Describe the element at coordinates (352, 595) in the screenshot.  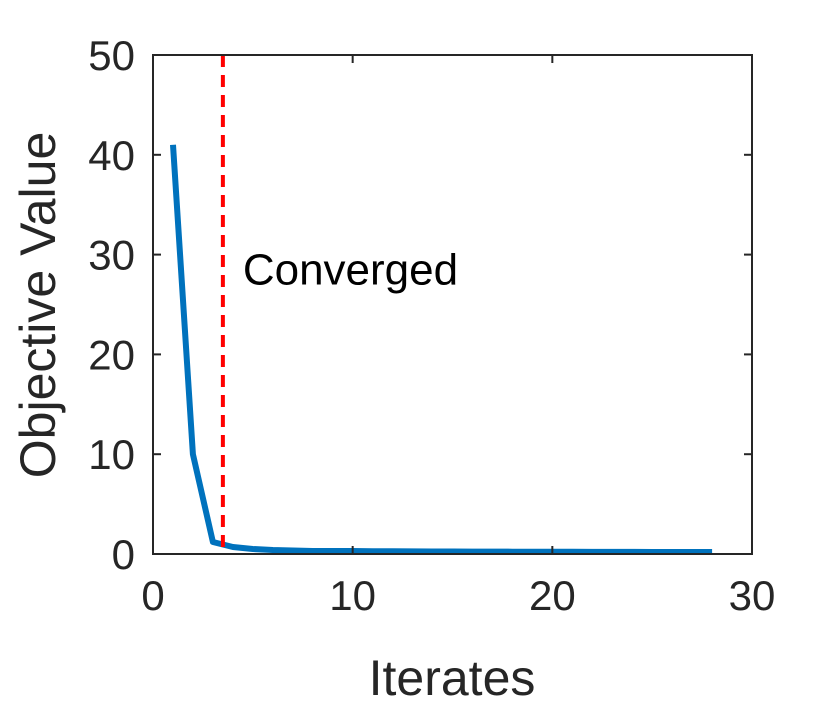
I see `x-tick-label-1: 10` at that location.